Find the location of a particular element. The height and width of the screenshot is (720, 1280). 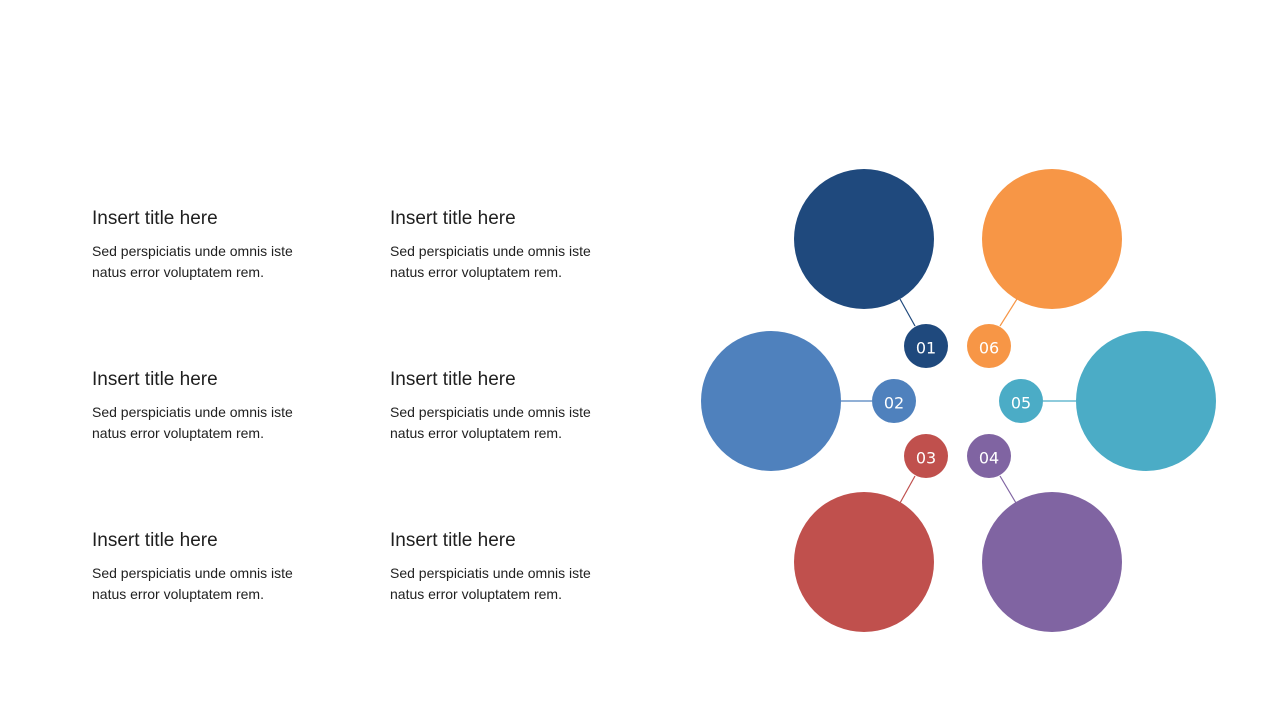

node-label-05: 05 is located at coordinates (1021, 403).